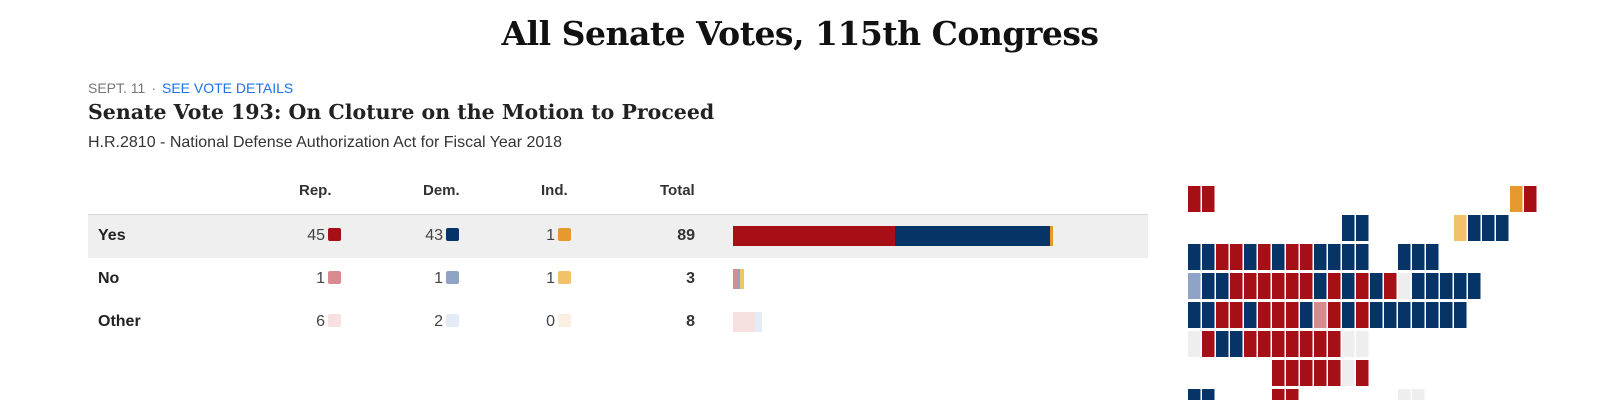 The image size is (1600, 400). I want to click on rep-swatch, so click(334, 277).